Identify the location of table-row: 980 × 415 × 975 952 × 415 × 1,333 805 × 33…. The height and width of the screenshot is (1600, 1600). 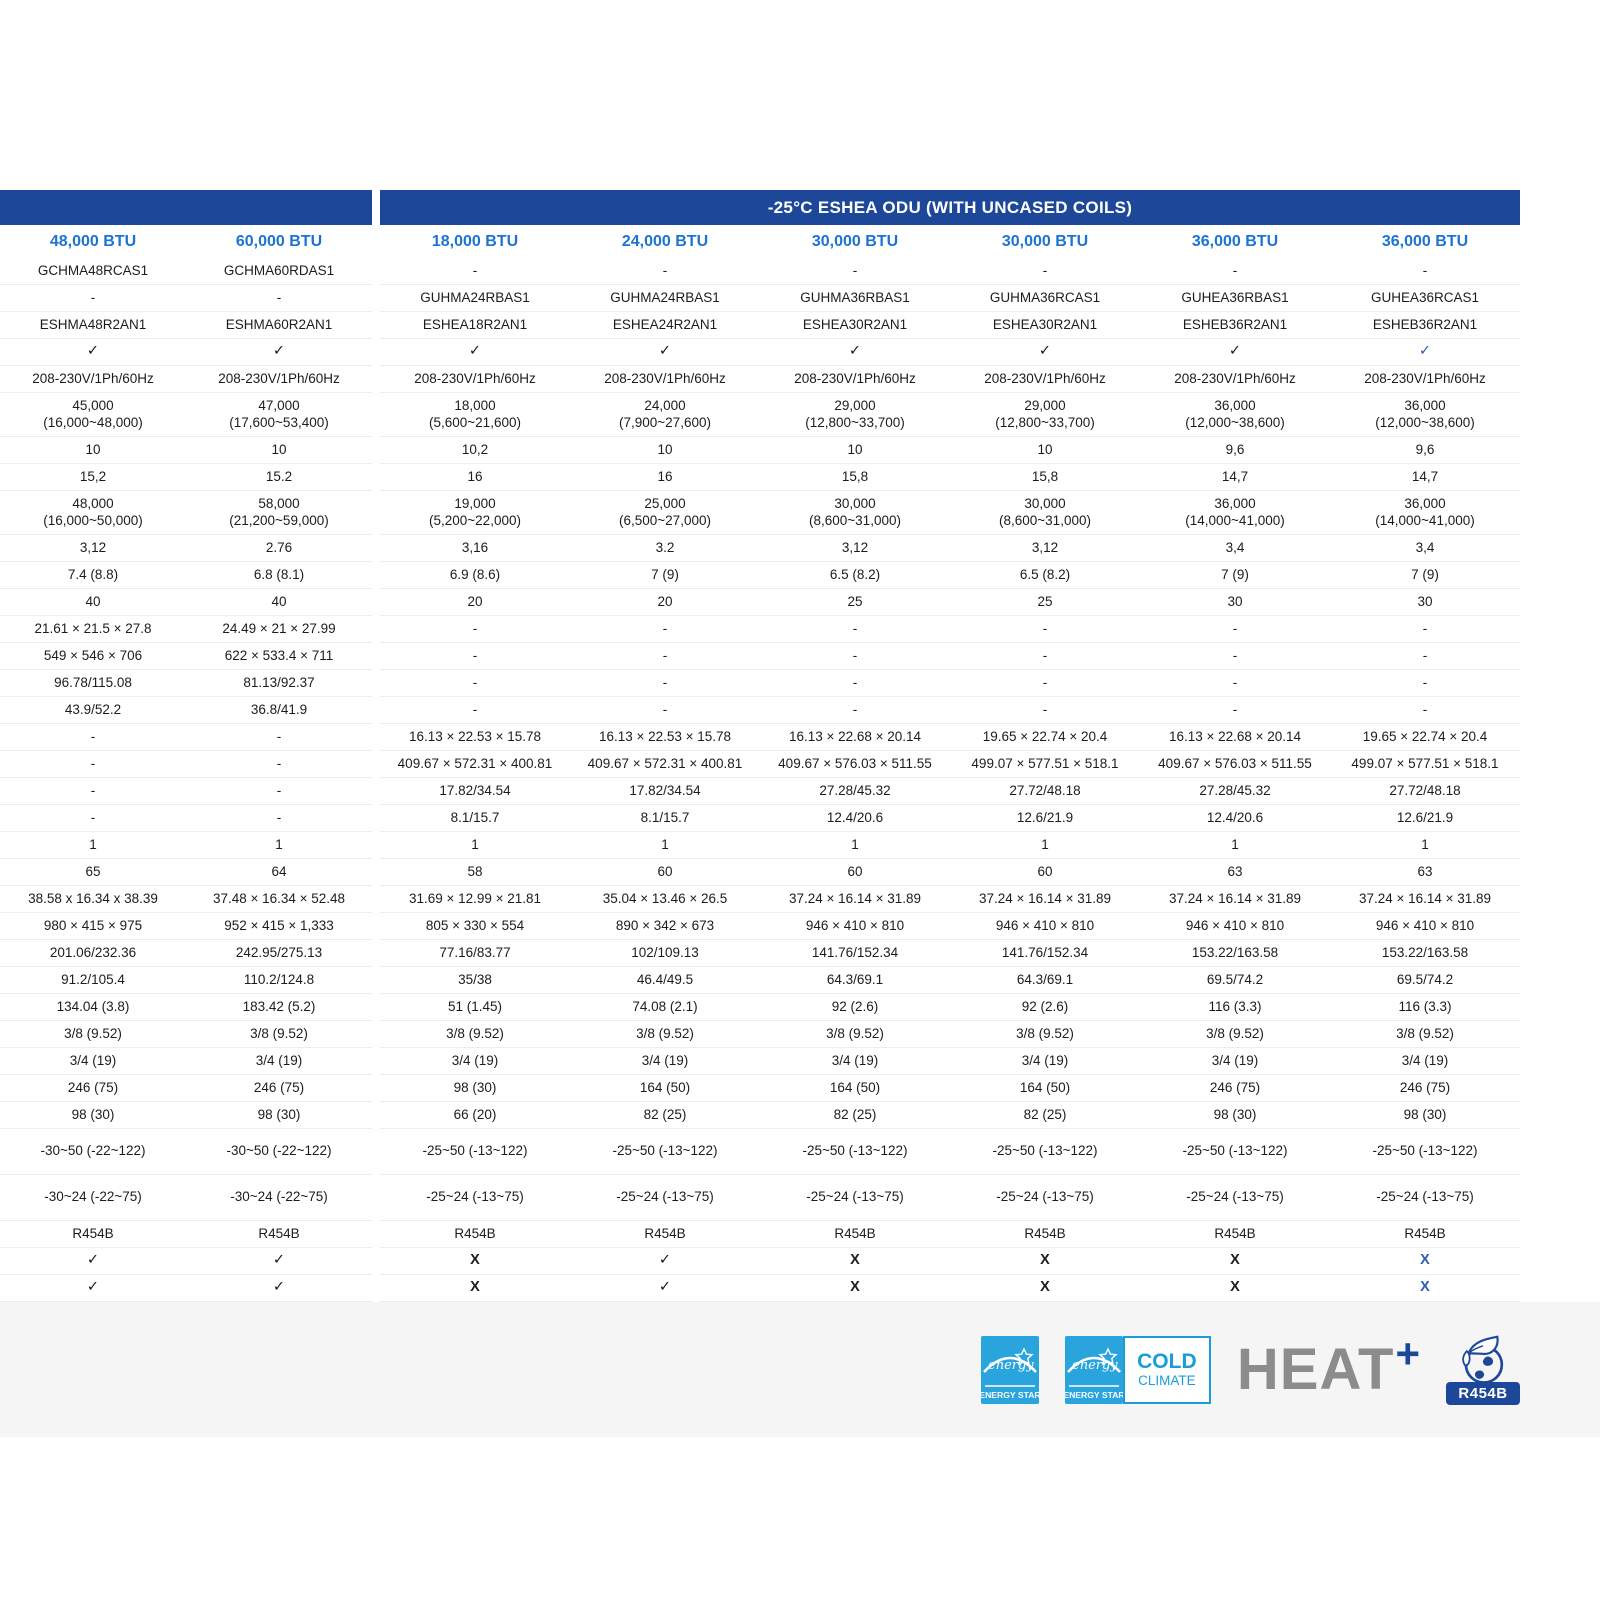
(760, 926).